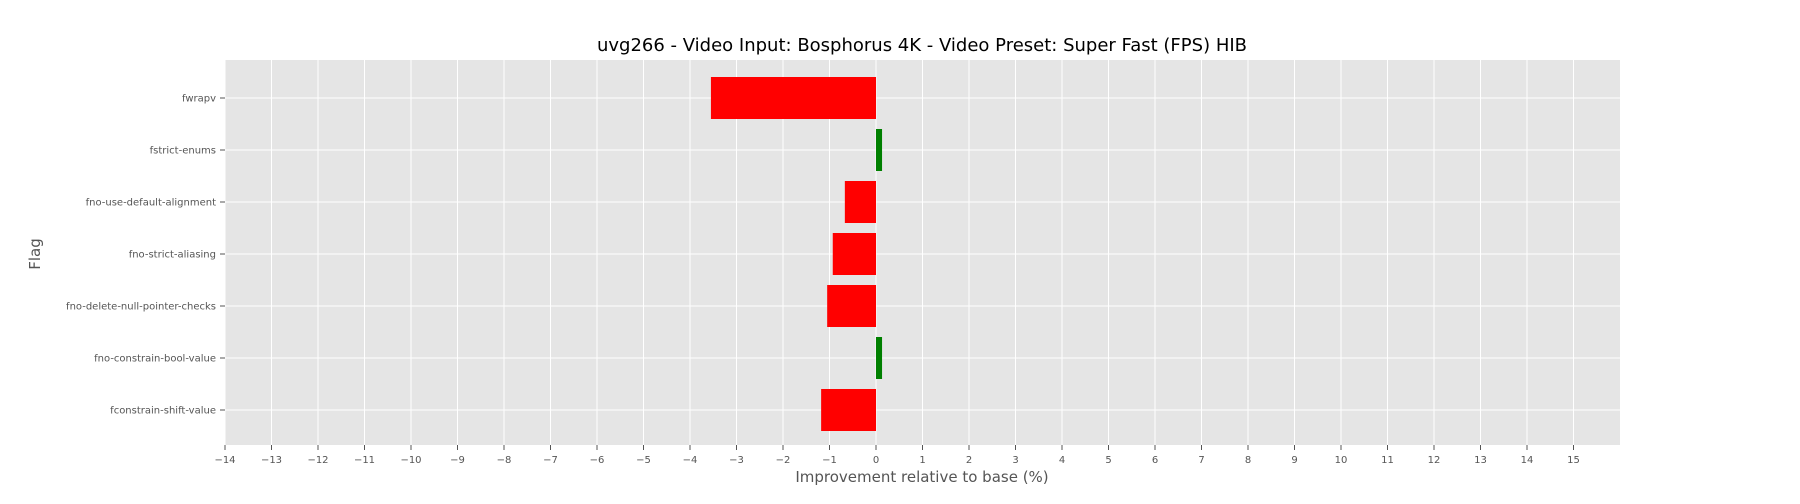  What do you see at coordinates (793, 98) in the screenshot?
I see `bar-fwrapv` at bounding box center [793, 98].